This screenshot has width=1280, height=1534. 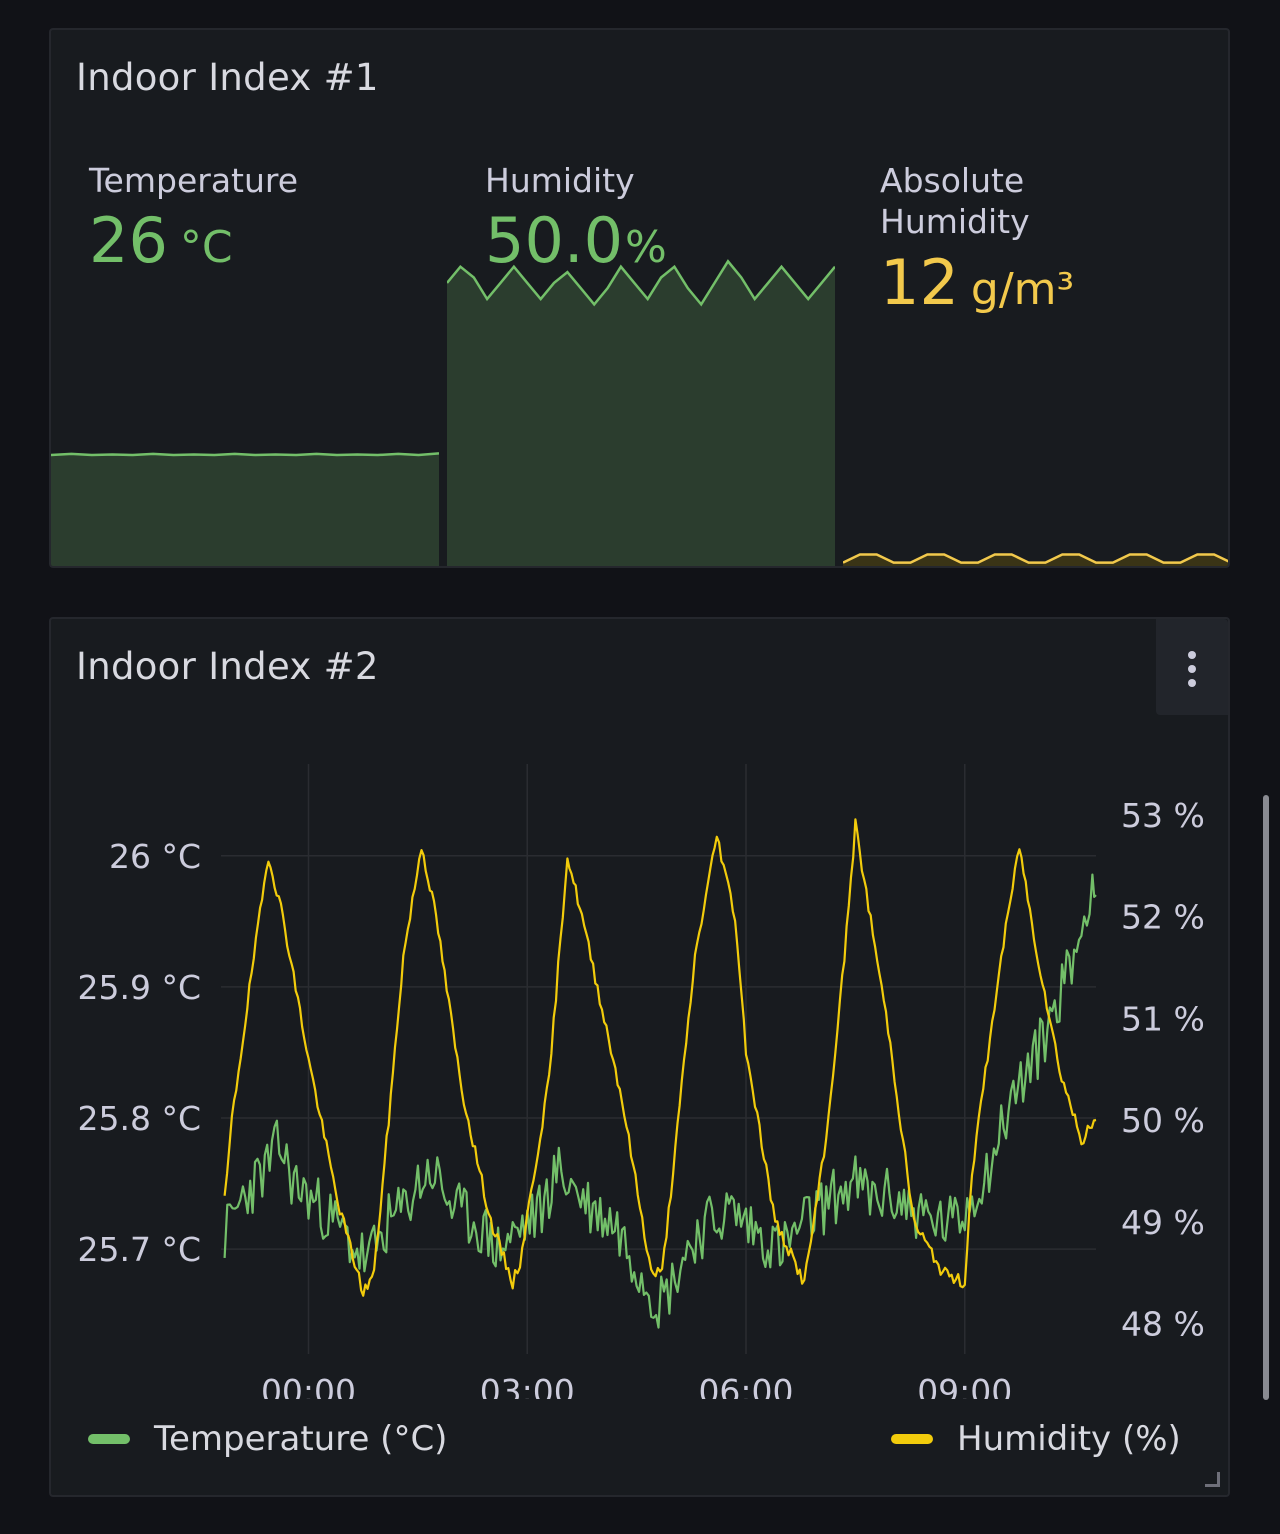 I want to click on legend-label-temperature: Temperature (°C), so click(x=301, y=1439).